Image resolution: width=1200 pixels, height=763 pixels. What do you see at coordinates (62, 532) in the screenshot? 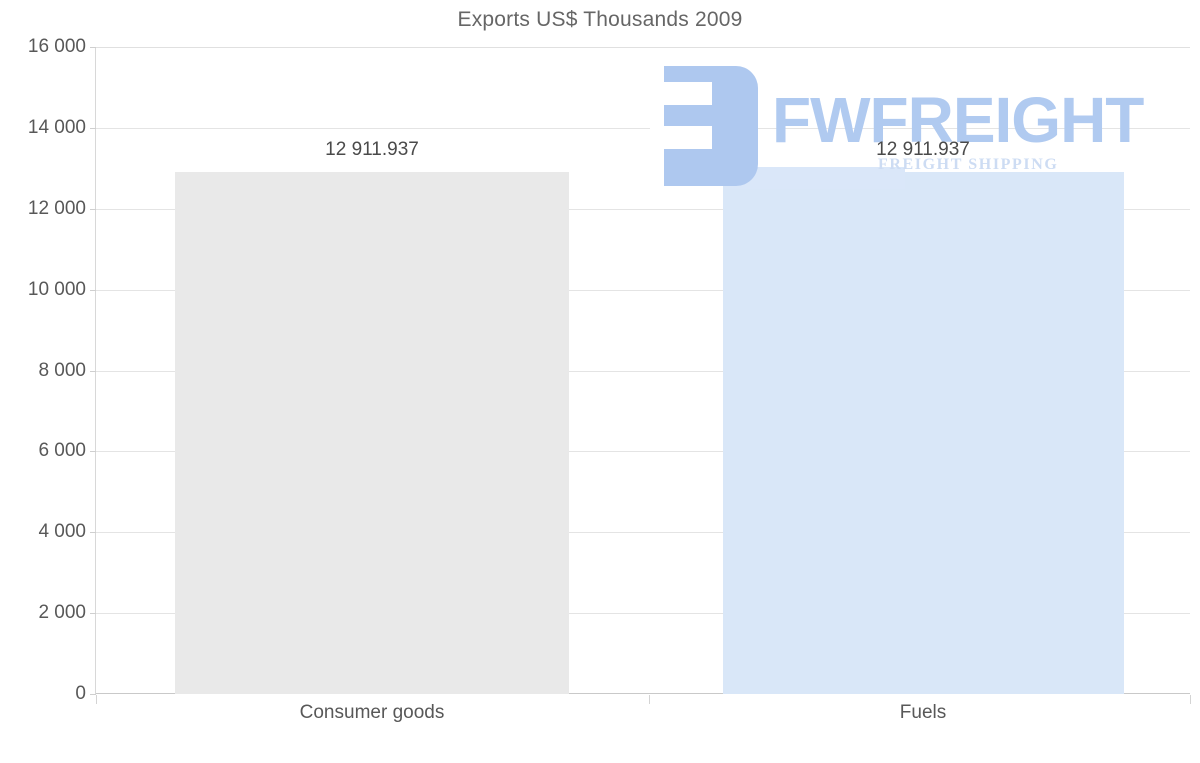
I see `y-axis-tick-label: 4 000` at bounding box center [62, 532].